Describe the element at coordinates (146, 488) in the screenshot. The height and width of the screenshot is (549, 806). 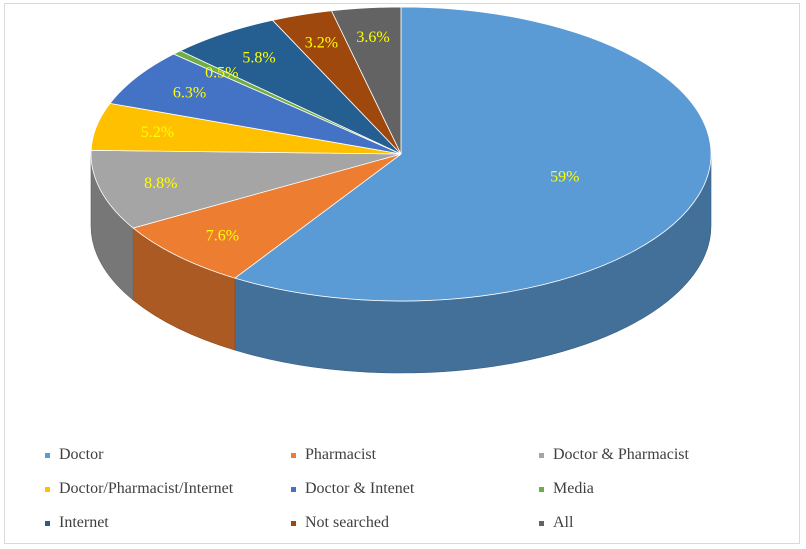
I see `legend-label: Doctor/Pharmacist/Internet` at that location.